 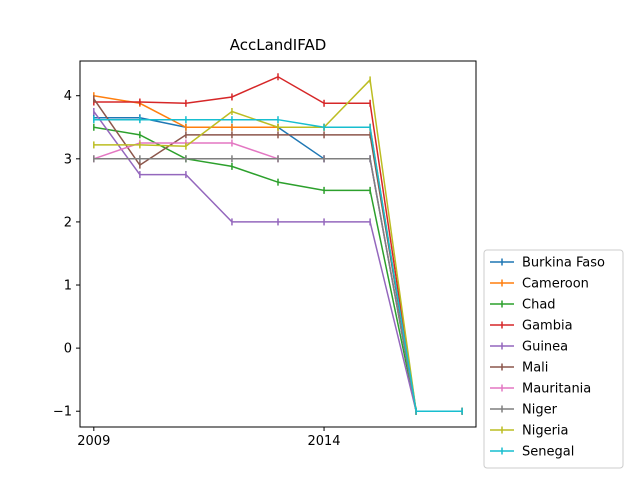 What do you see at coordinates (93, 441) in the screenshot?
I see `x-tick-label: 2009` at bounding box center [93, 441].